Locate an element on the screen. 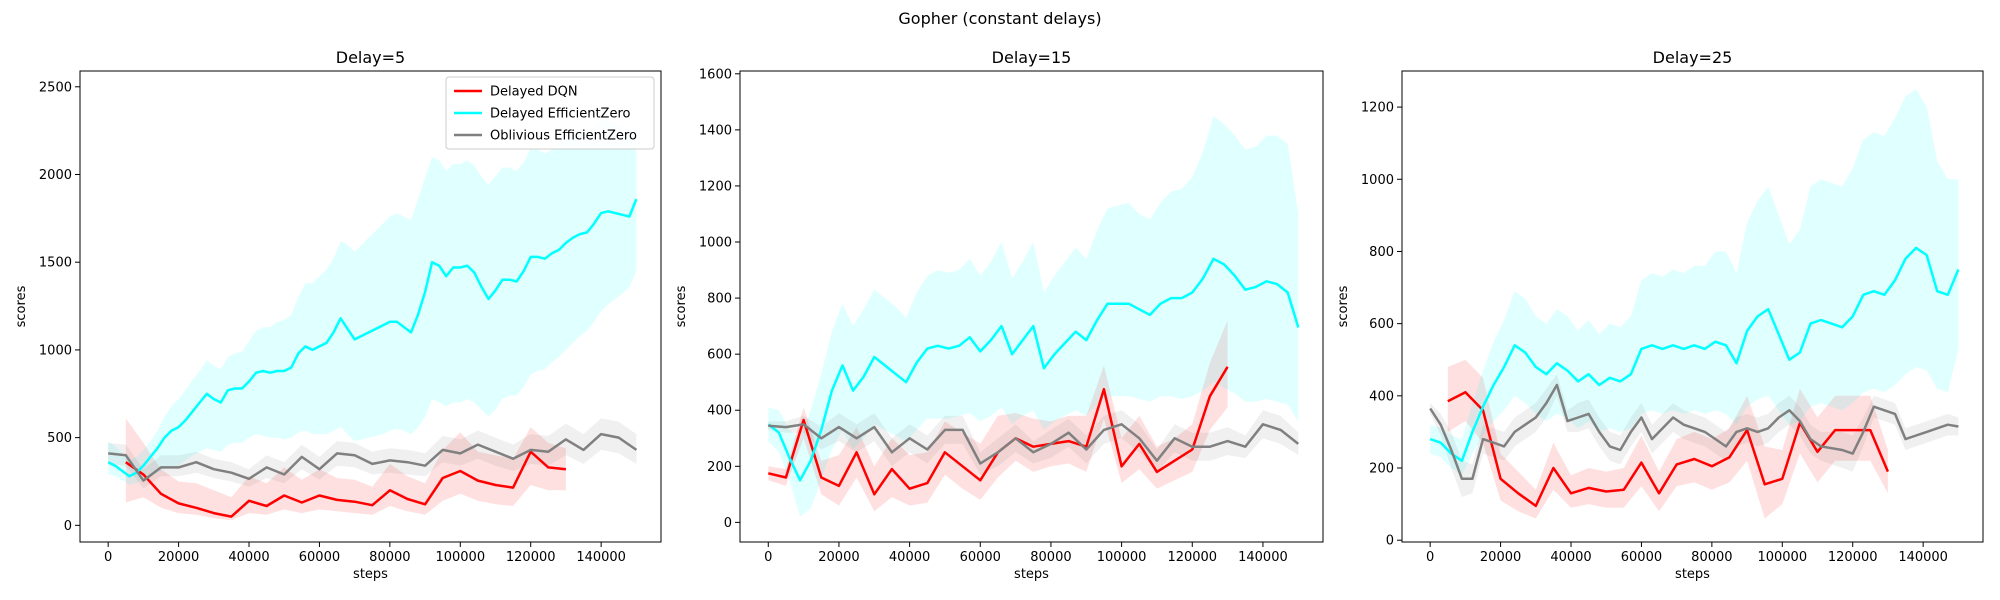 The width and height of the screenshot is (2000, 600). legend-label: Delayed EfficientZero is located at coordinates (560, 114).